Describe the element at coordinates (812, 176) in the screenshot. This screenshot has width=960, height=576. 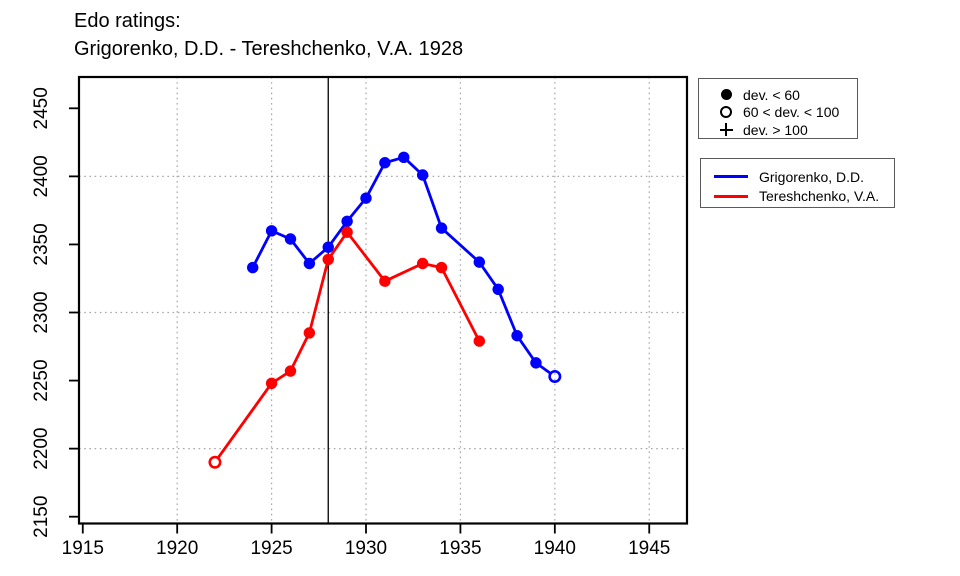
I see `series-legend-label: Grigorenko, D.D.` at that location.